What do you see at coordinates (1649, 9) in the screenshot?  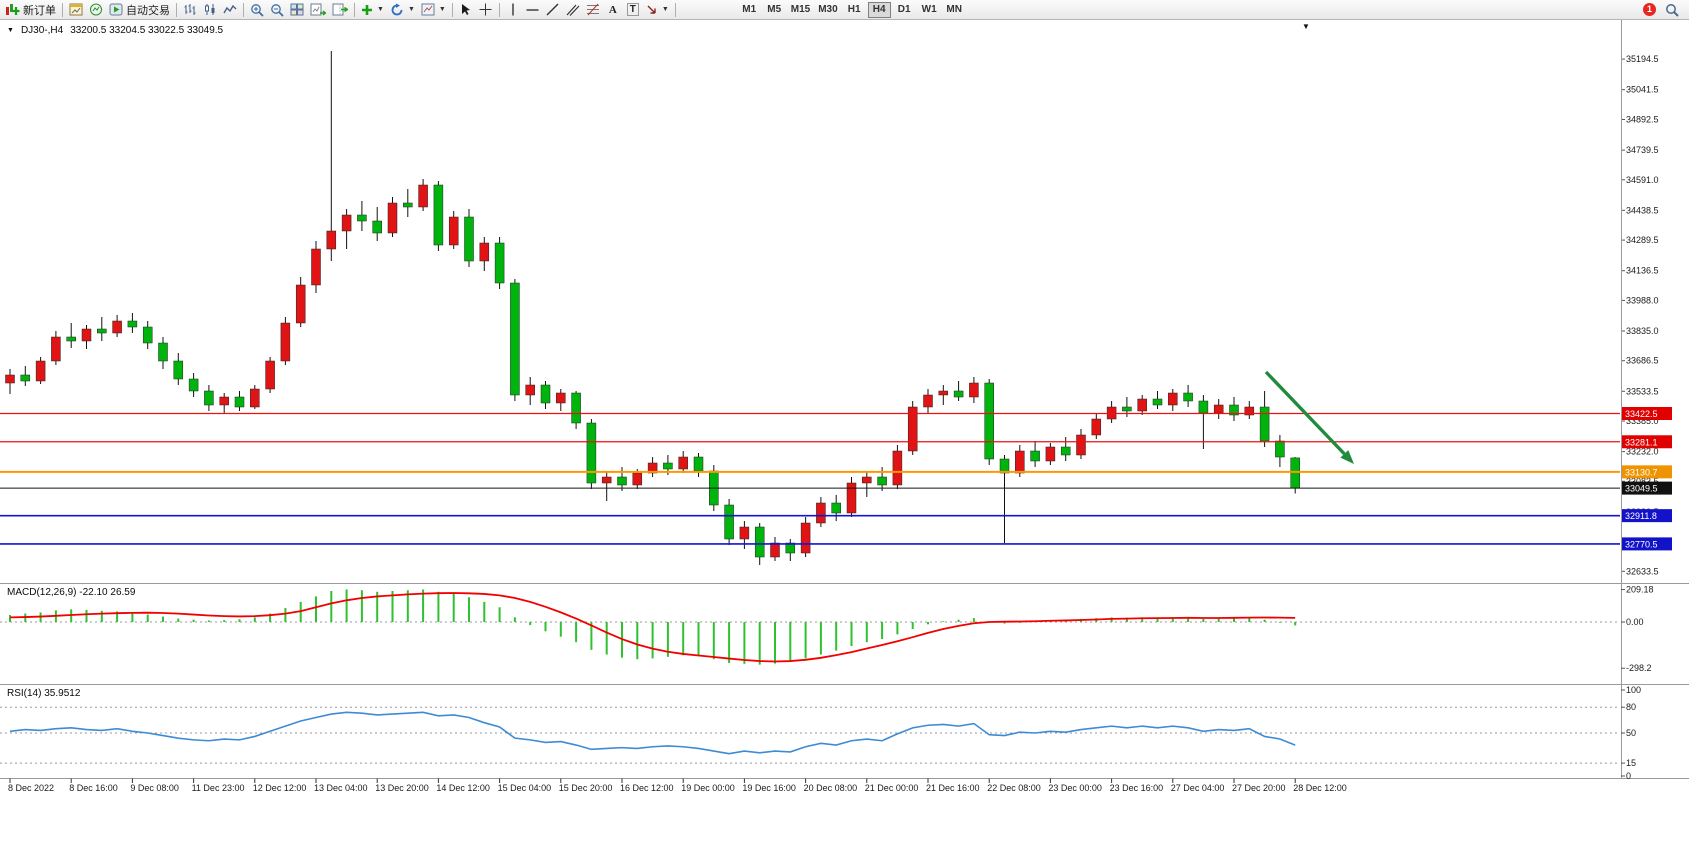 I see `notification-badge: 1` at bounding box center [1649, 9].